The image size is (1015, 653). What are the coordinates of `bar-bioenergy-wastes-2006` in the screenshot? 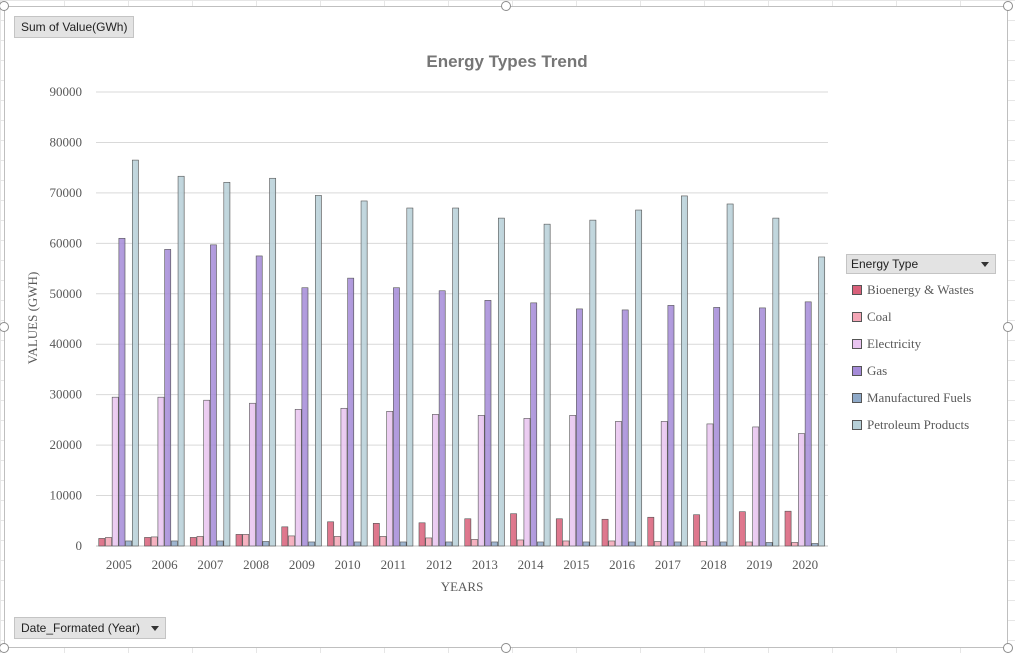 It's located at (147, 542).